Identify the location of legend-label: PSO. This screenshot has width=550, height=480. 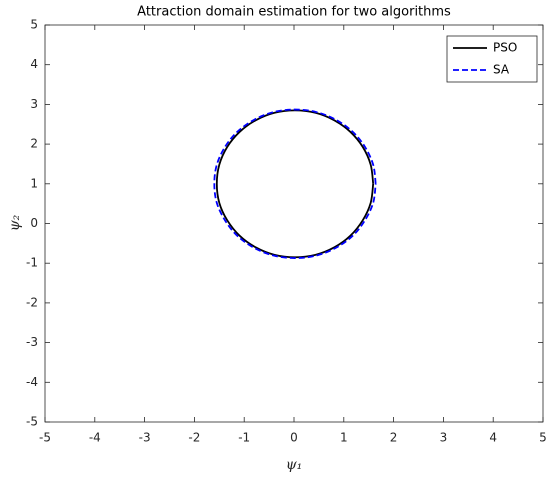
(505, 48).